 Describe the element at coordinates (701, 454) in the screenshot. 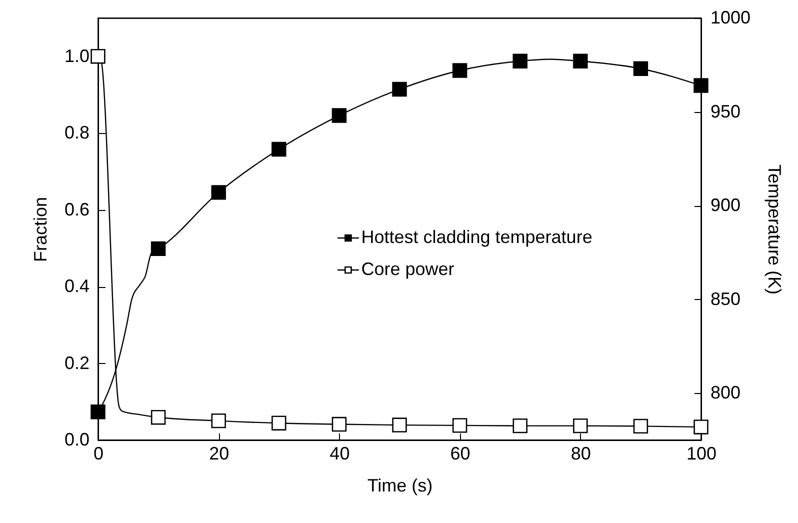

I see `x-tick-label: 100` at that location.